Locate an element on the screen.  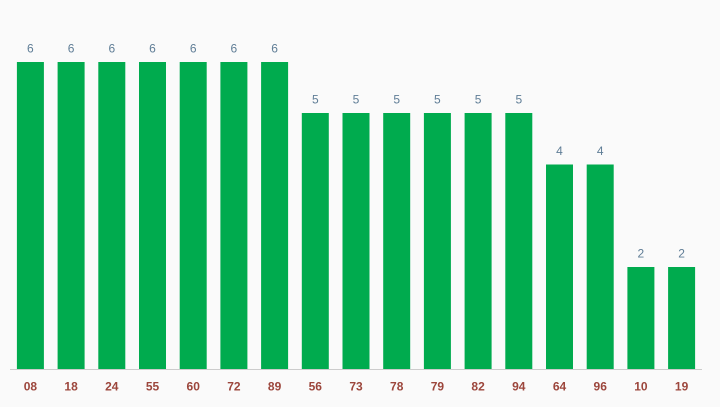
svg-text: 72 is located at coordinates (234, 387).